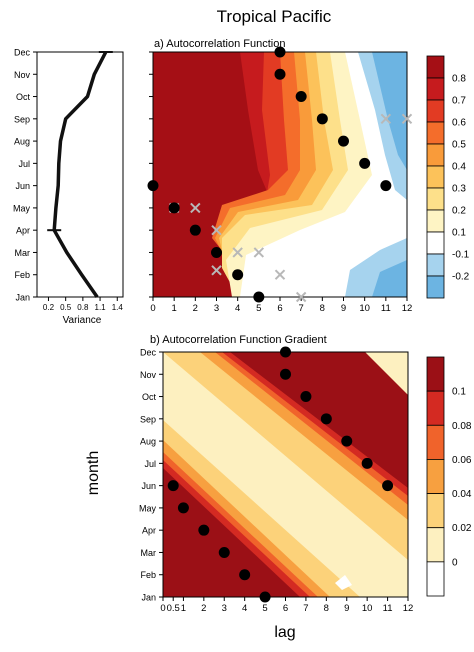 This screenshot has height=652, width=474. Describe the element at coordinates (23, 253) in the screenshot. I see `variance-month-label: Mar` at that location.